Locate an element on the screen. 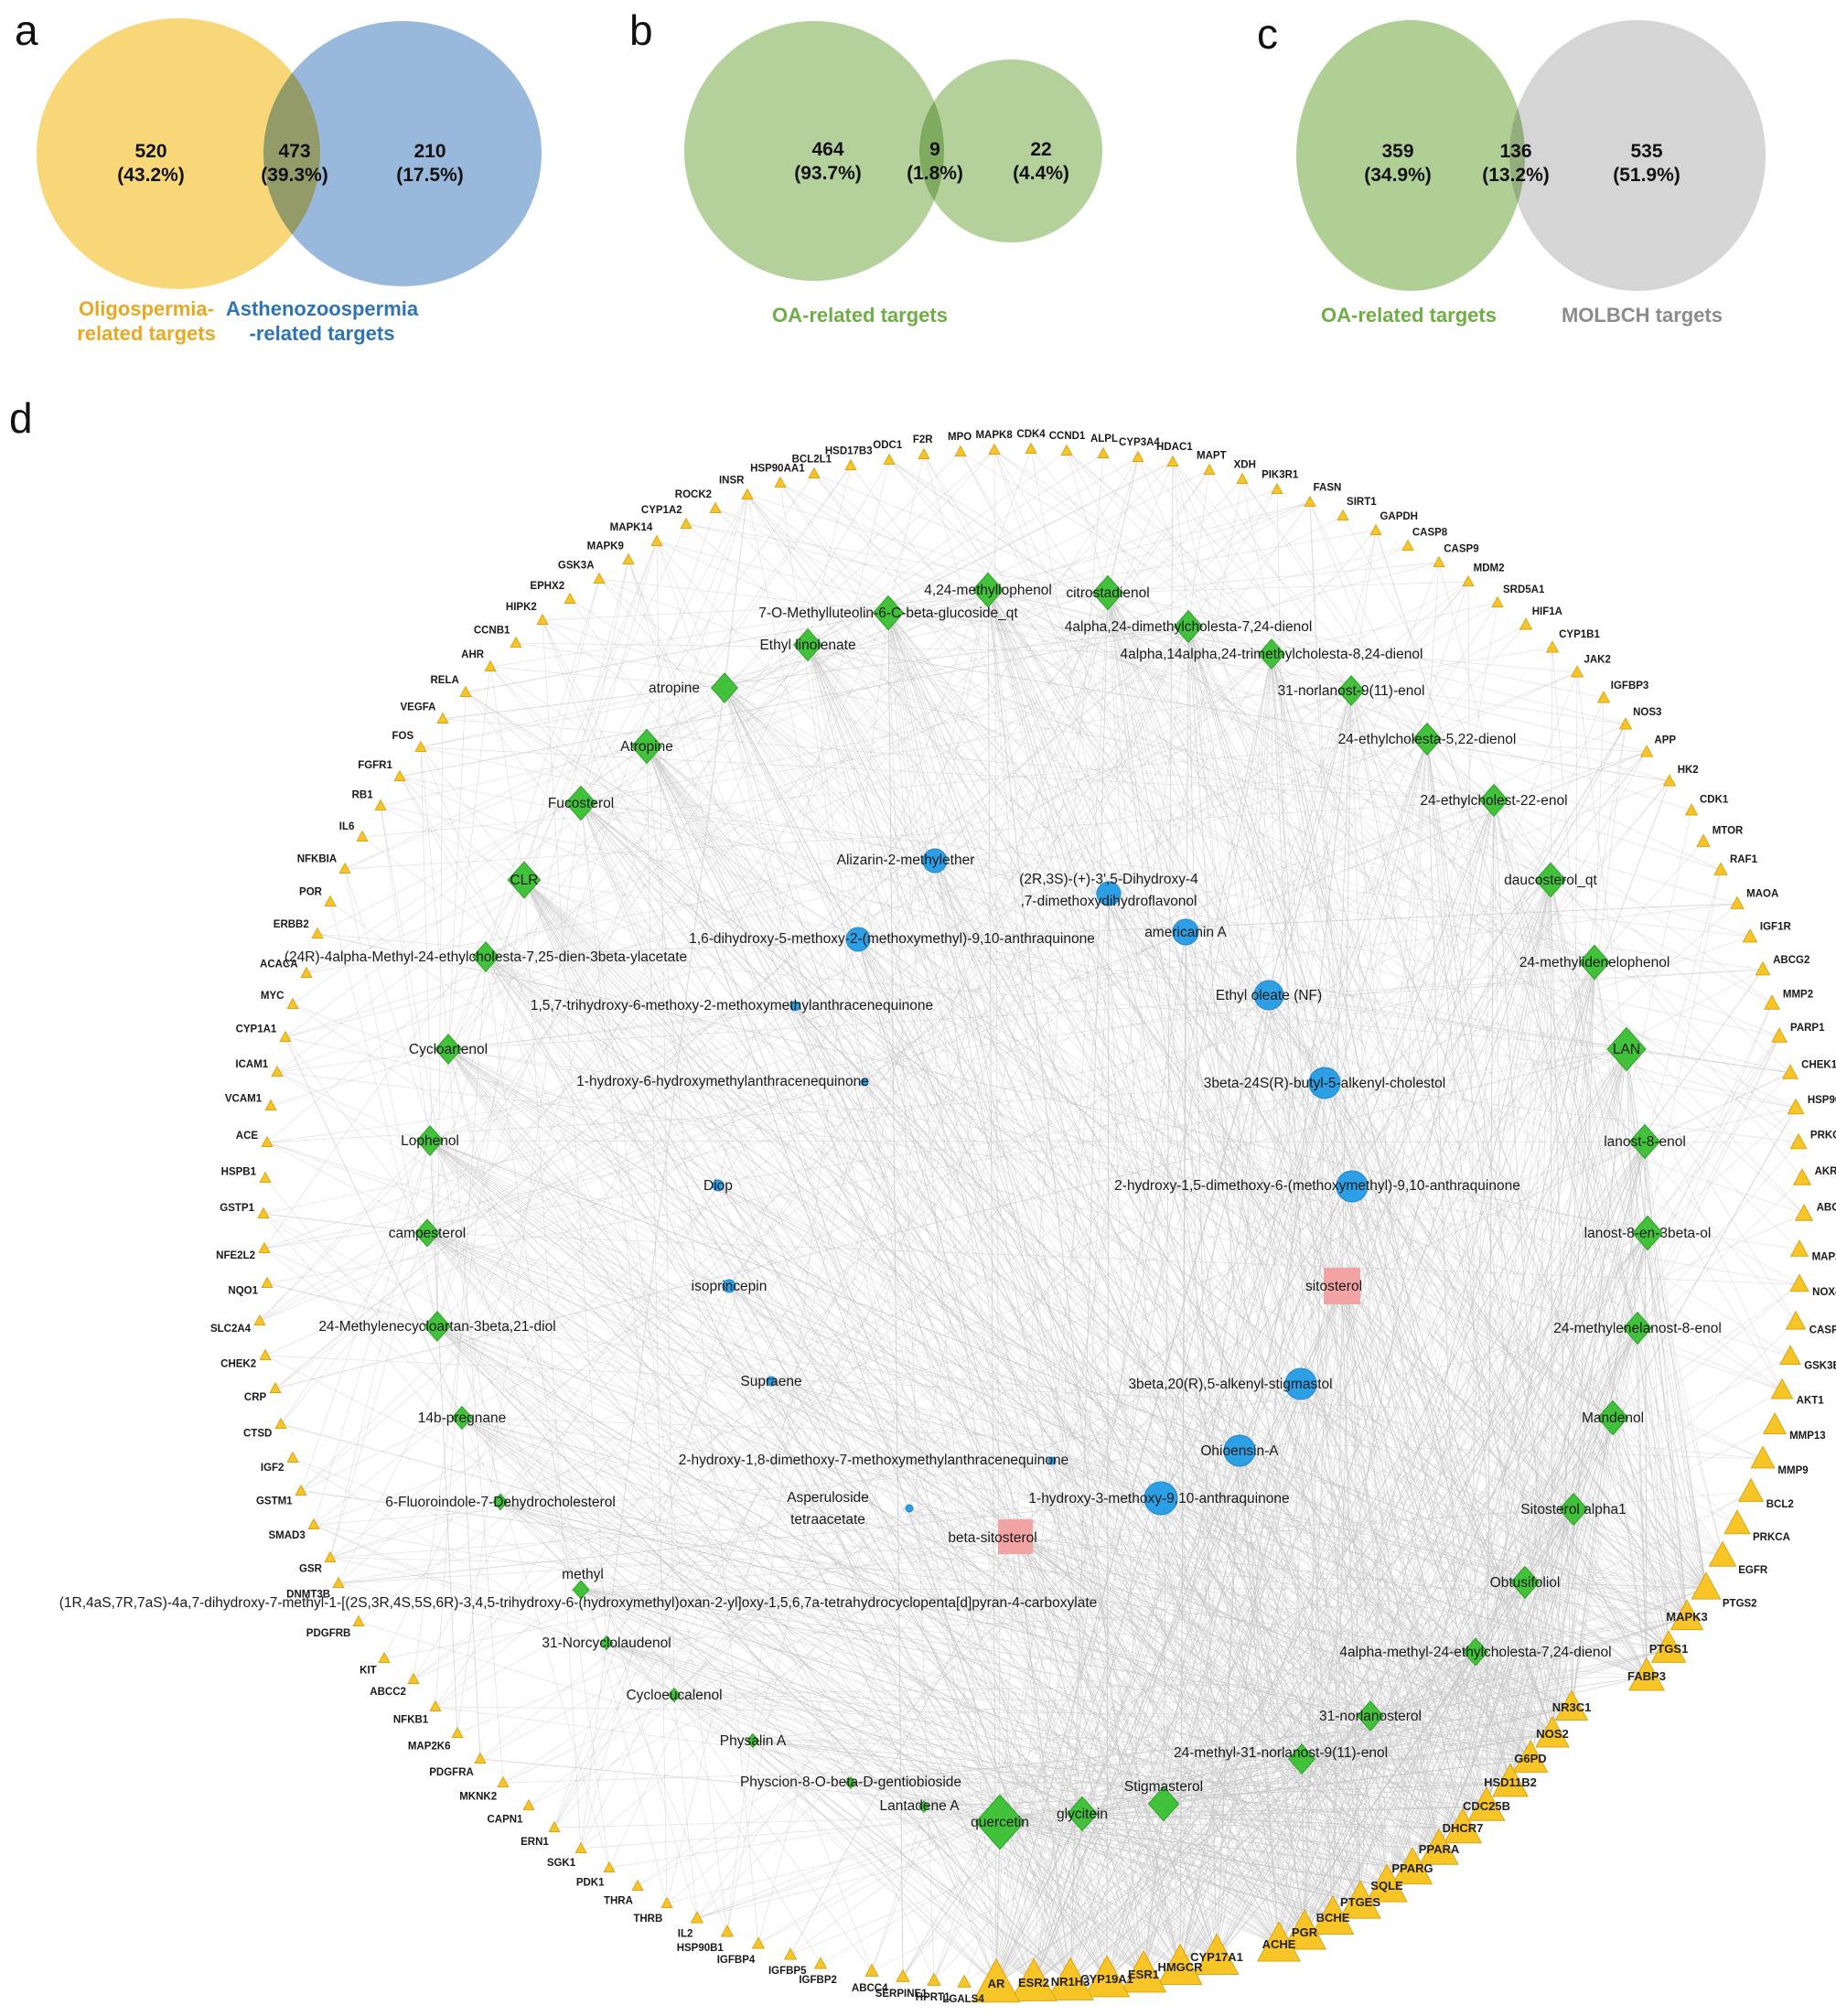 The image size is (1836, 2016). gene-label-CDK4: CDK4 is located at coordinates (1031, 434).